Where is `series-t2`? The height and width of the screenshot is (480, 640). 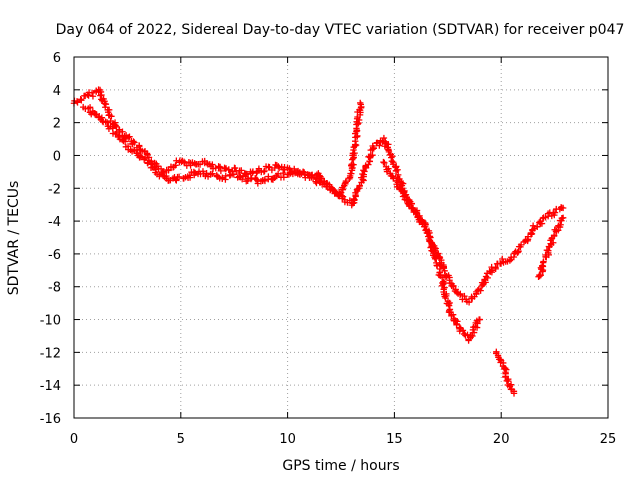
series-t2 is located at coordinates (222, 149).